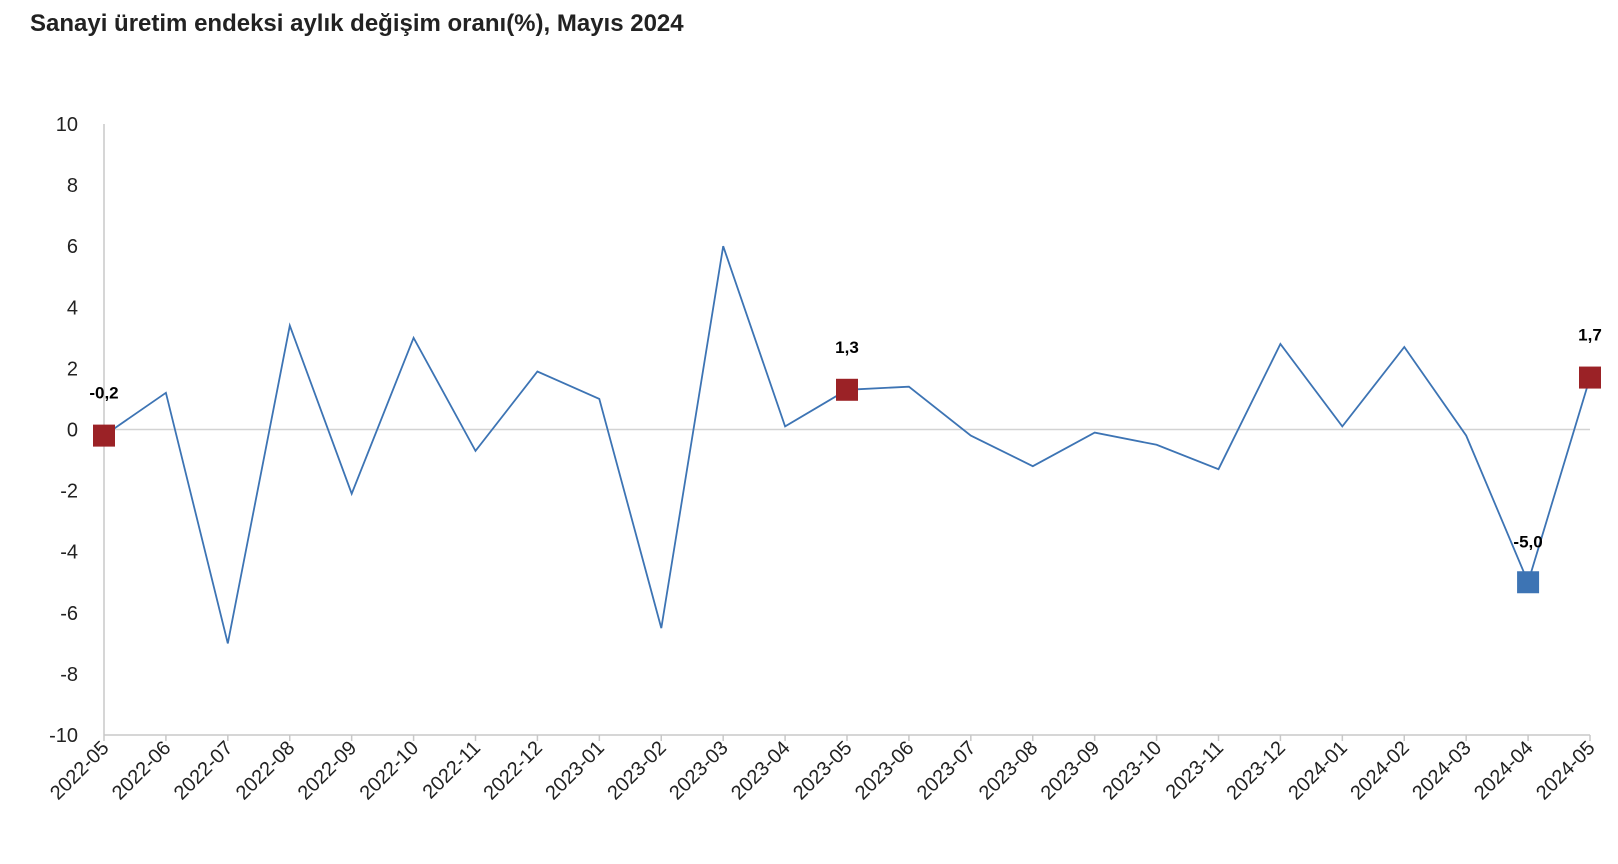 This screenshot has height=864, width=1618. Describe the element at coordinates (103, 393) in the screenshot. I see `data-label: -0,2` at that location.